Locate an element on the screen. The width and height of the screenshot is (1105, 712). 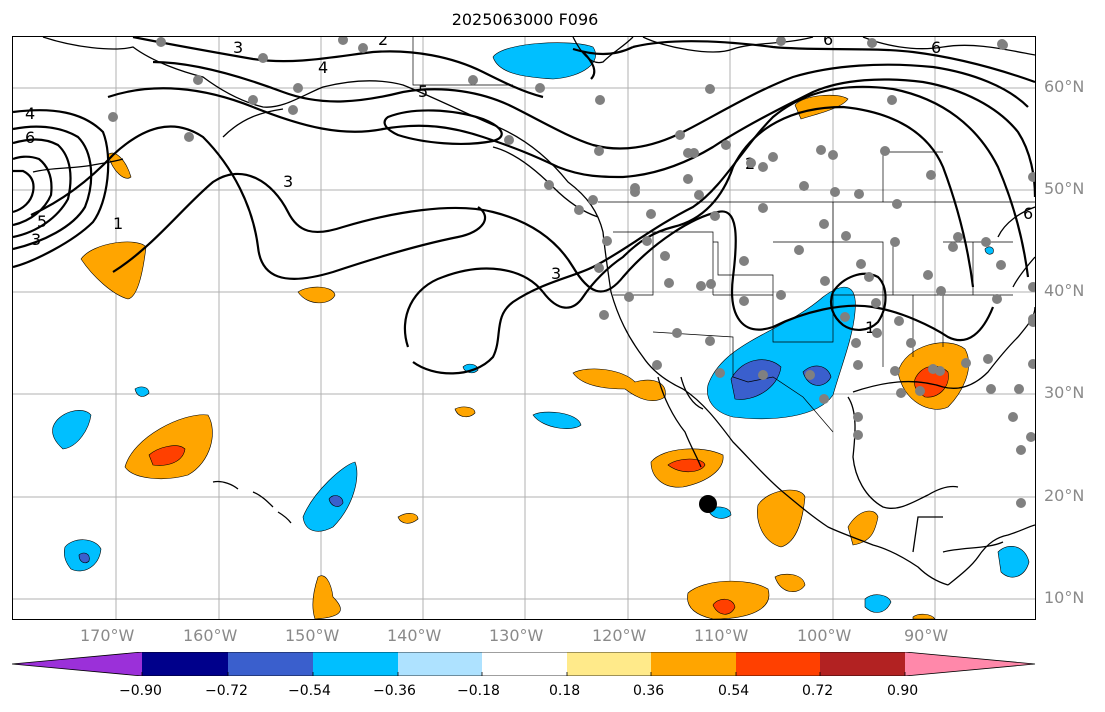
lat-label: 50°N is located at coordinates (1064, 188).